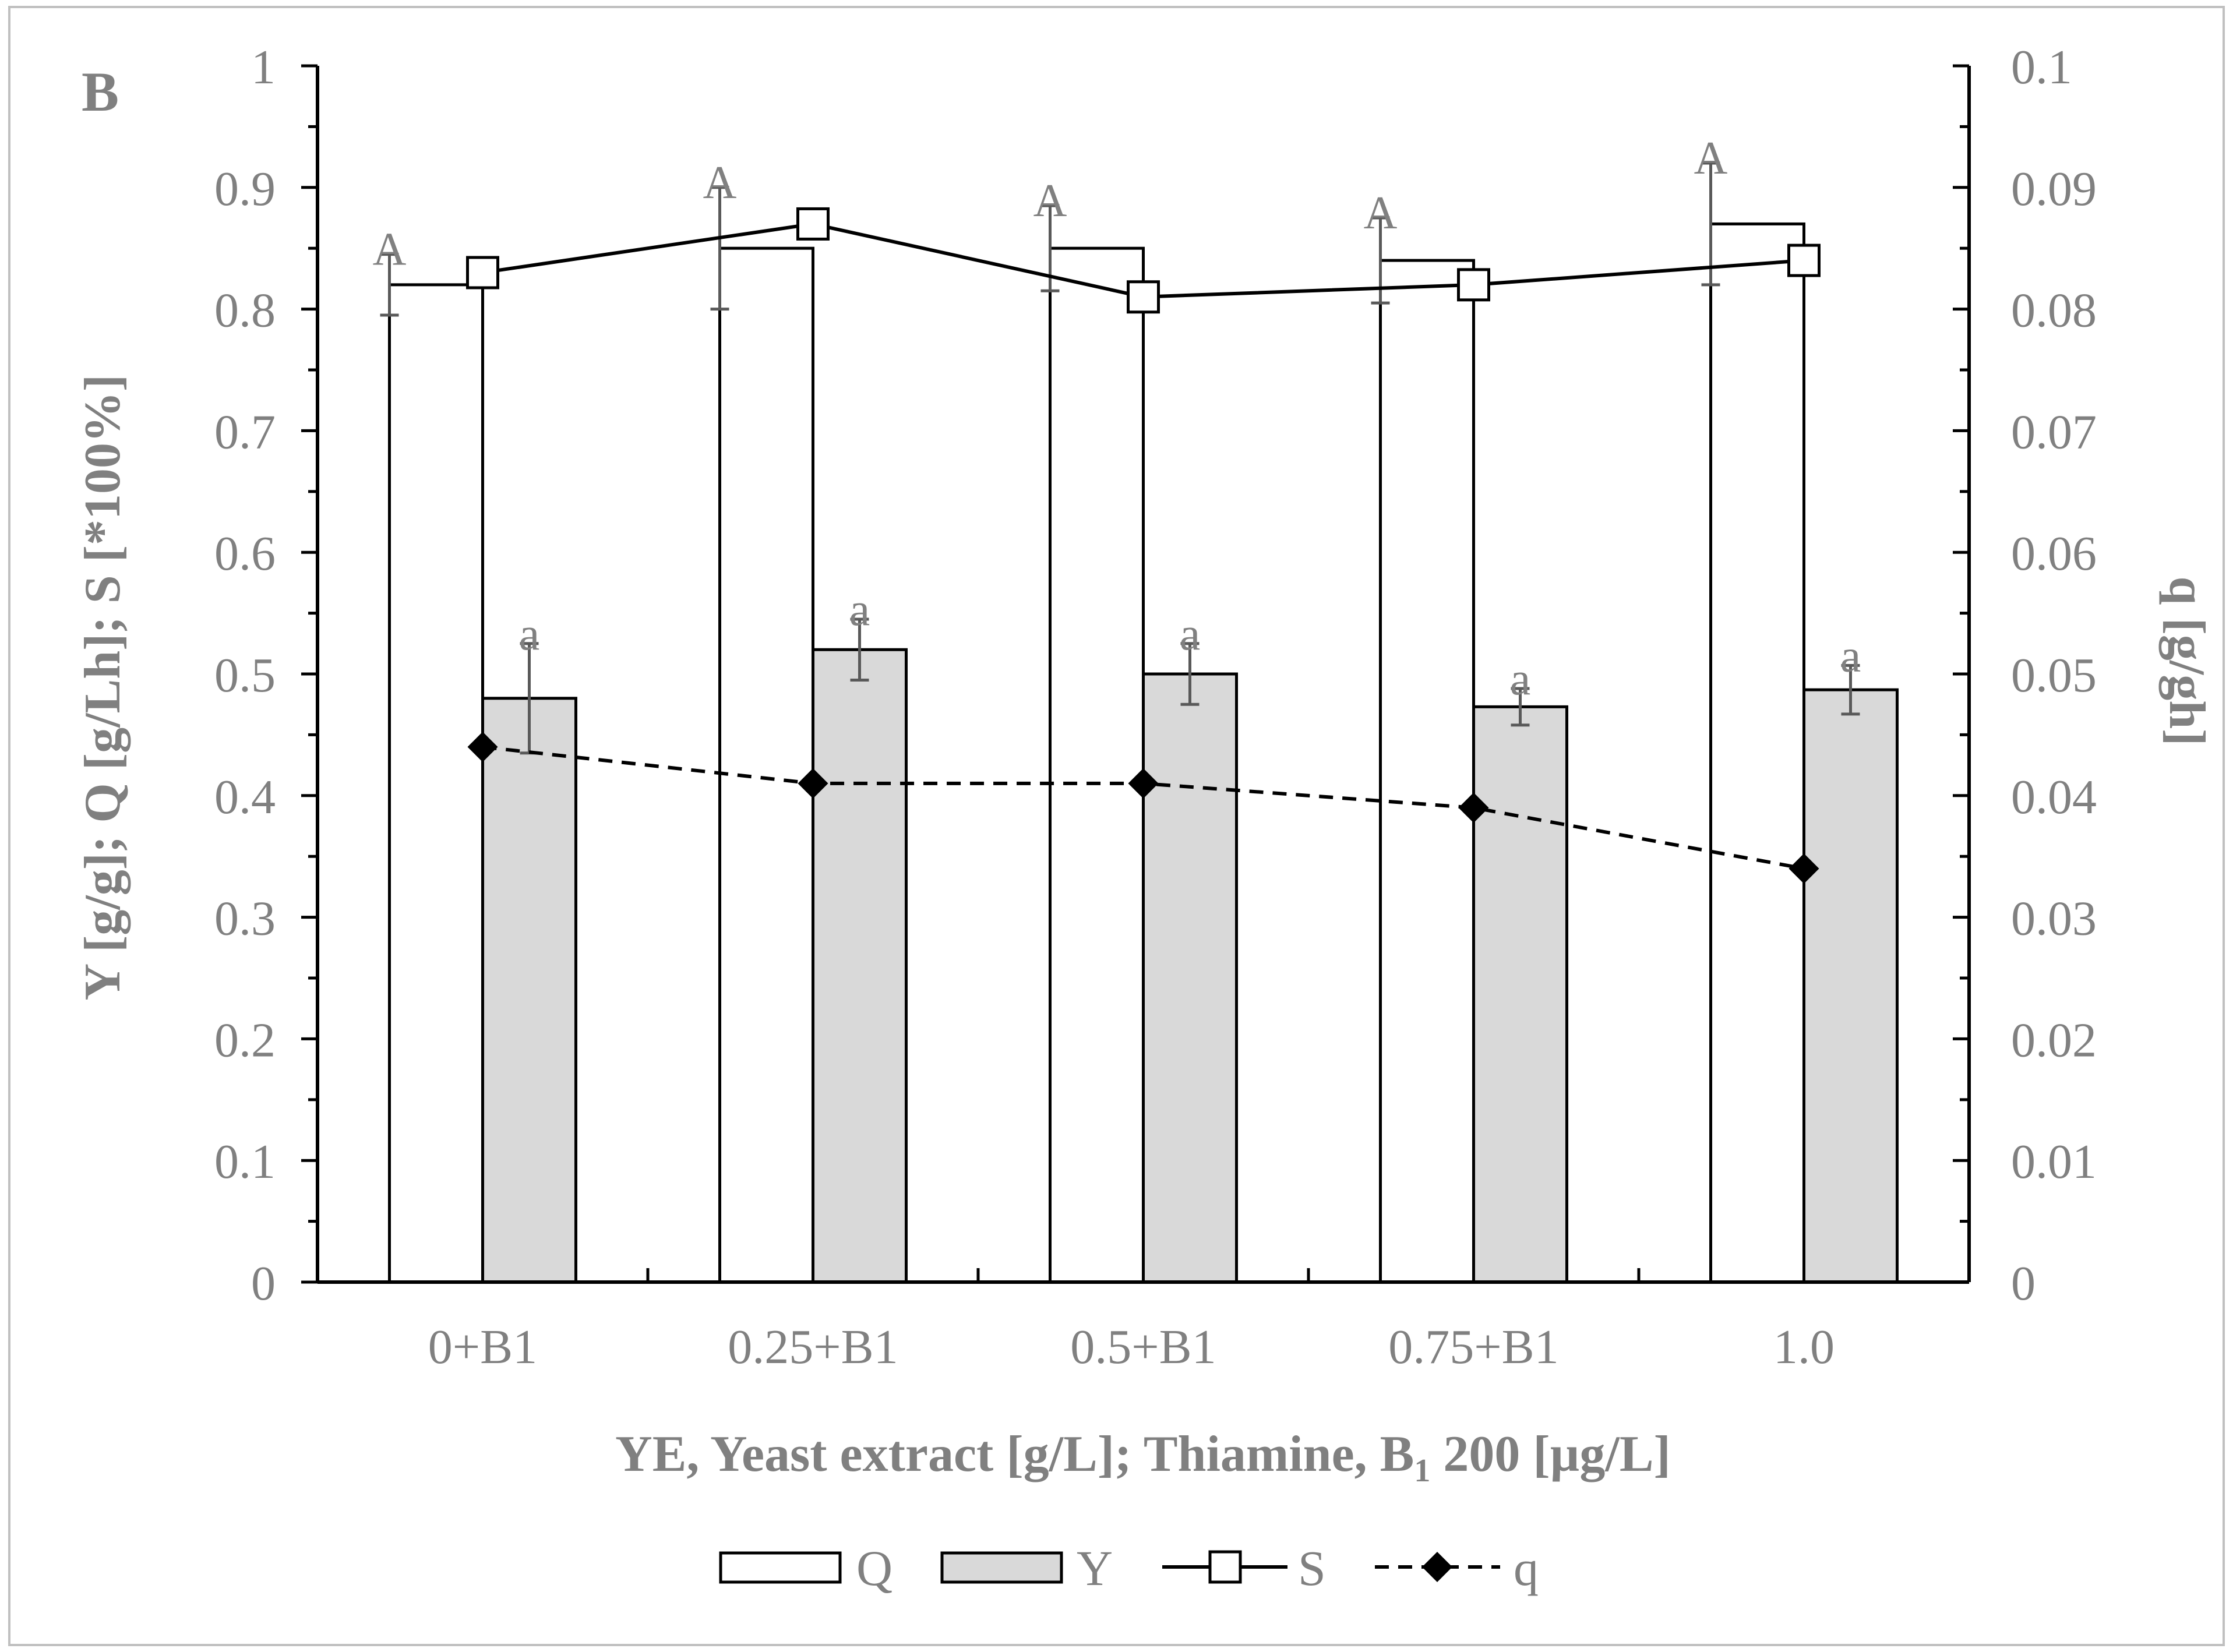  Describe the element at coordinates (2054, 311) in the screenshot. I see `right-tick-label-8: 0.08` at that location.